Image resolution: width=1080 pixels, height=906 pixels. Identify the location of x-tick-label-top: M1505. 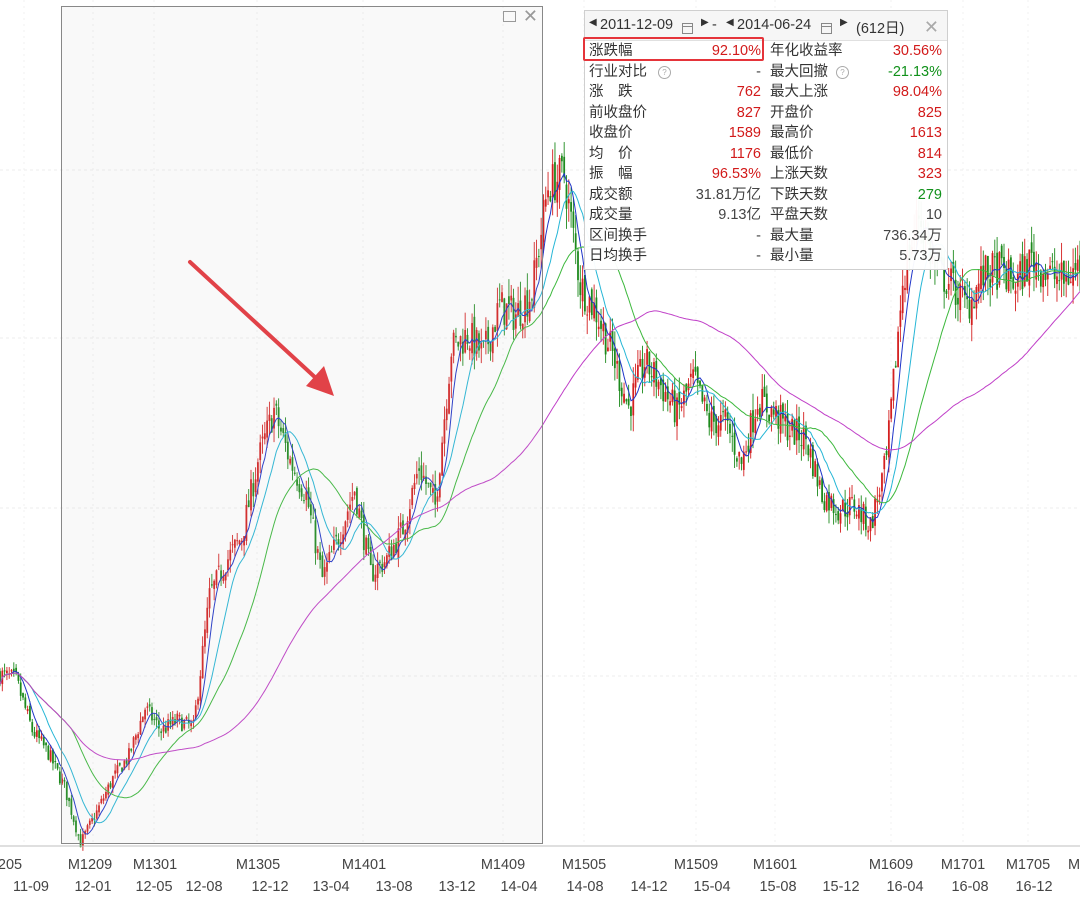
(584, 865).